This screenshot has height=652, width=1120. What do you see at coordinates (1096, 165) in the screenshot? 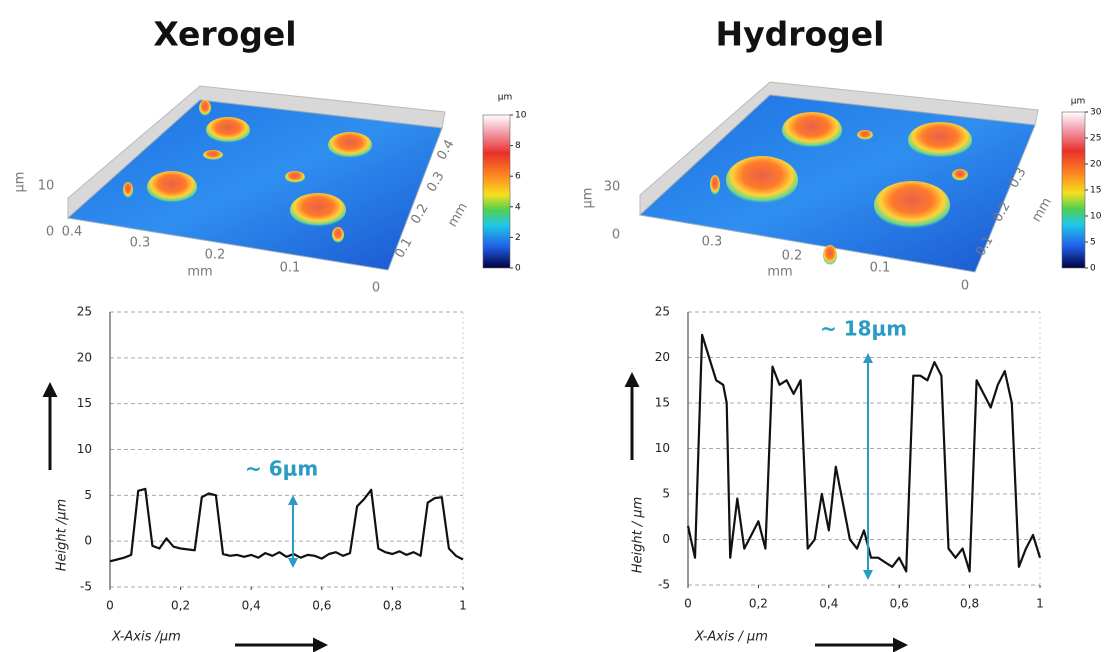
I see `colorbar-tick-label: 20` at bounding box center [1096, 165].